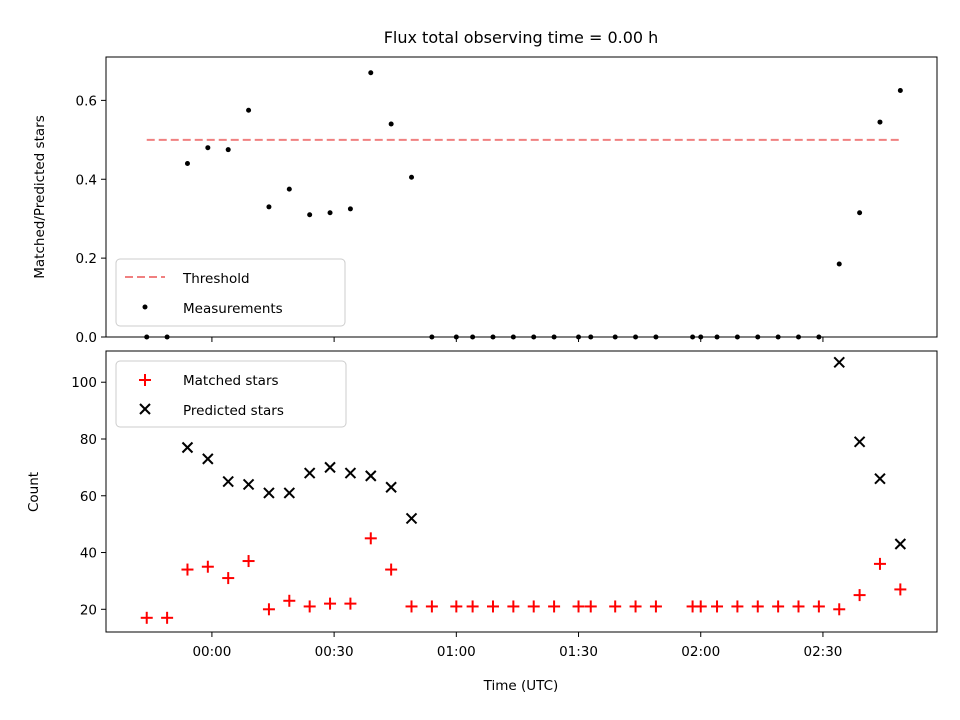 The image size is (960, 720). I want to click on top-y-axis-label: Matched/Predicted stars, so click(40, 196).